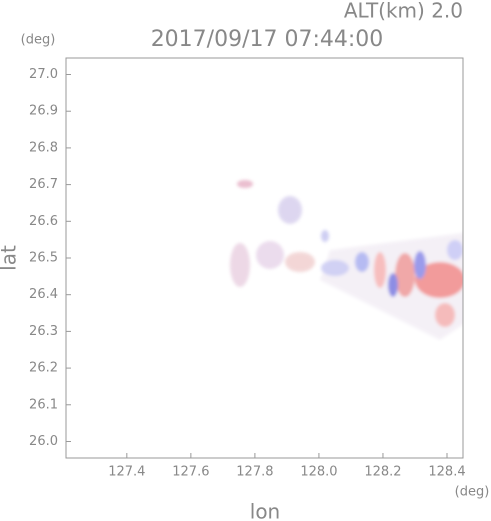 This screenshot has height=521, width=491. Describe the element at coordinates (10, 258) in the screenshot. I see `y-axis-label: lat` at that location.